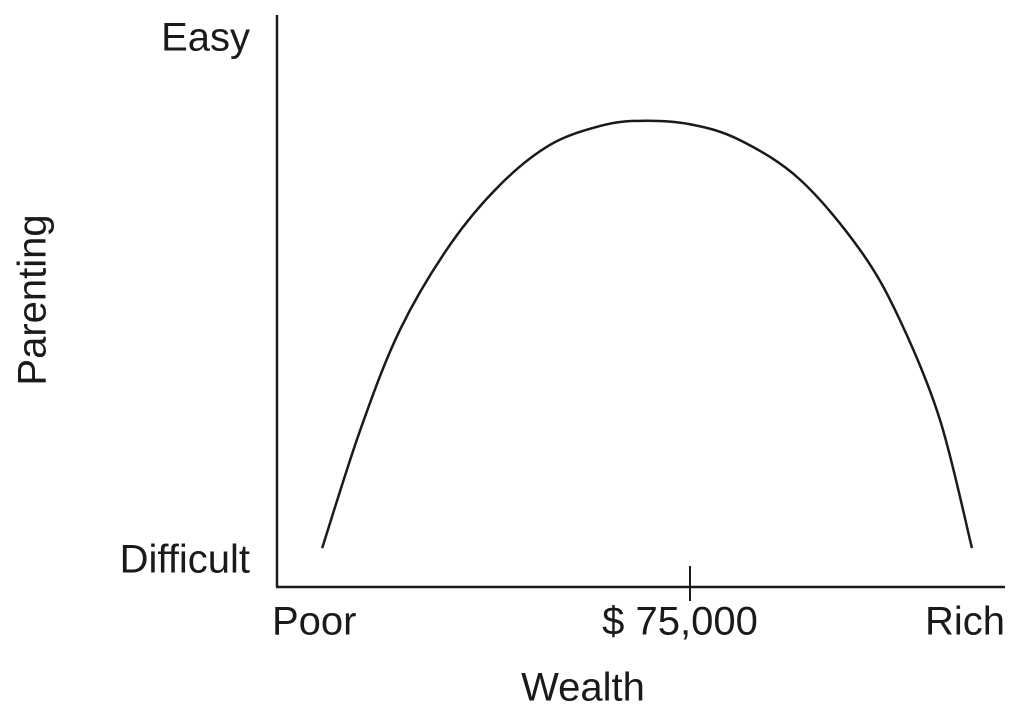 The height and width of the screenshot is (711, 1010). I want to click on x-tick-label: $ 75,000, so click(680, 622).